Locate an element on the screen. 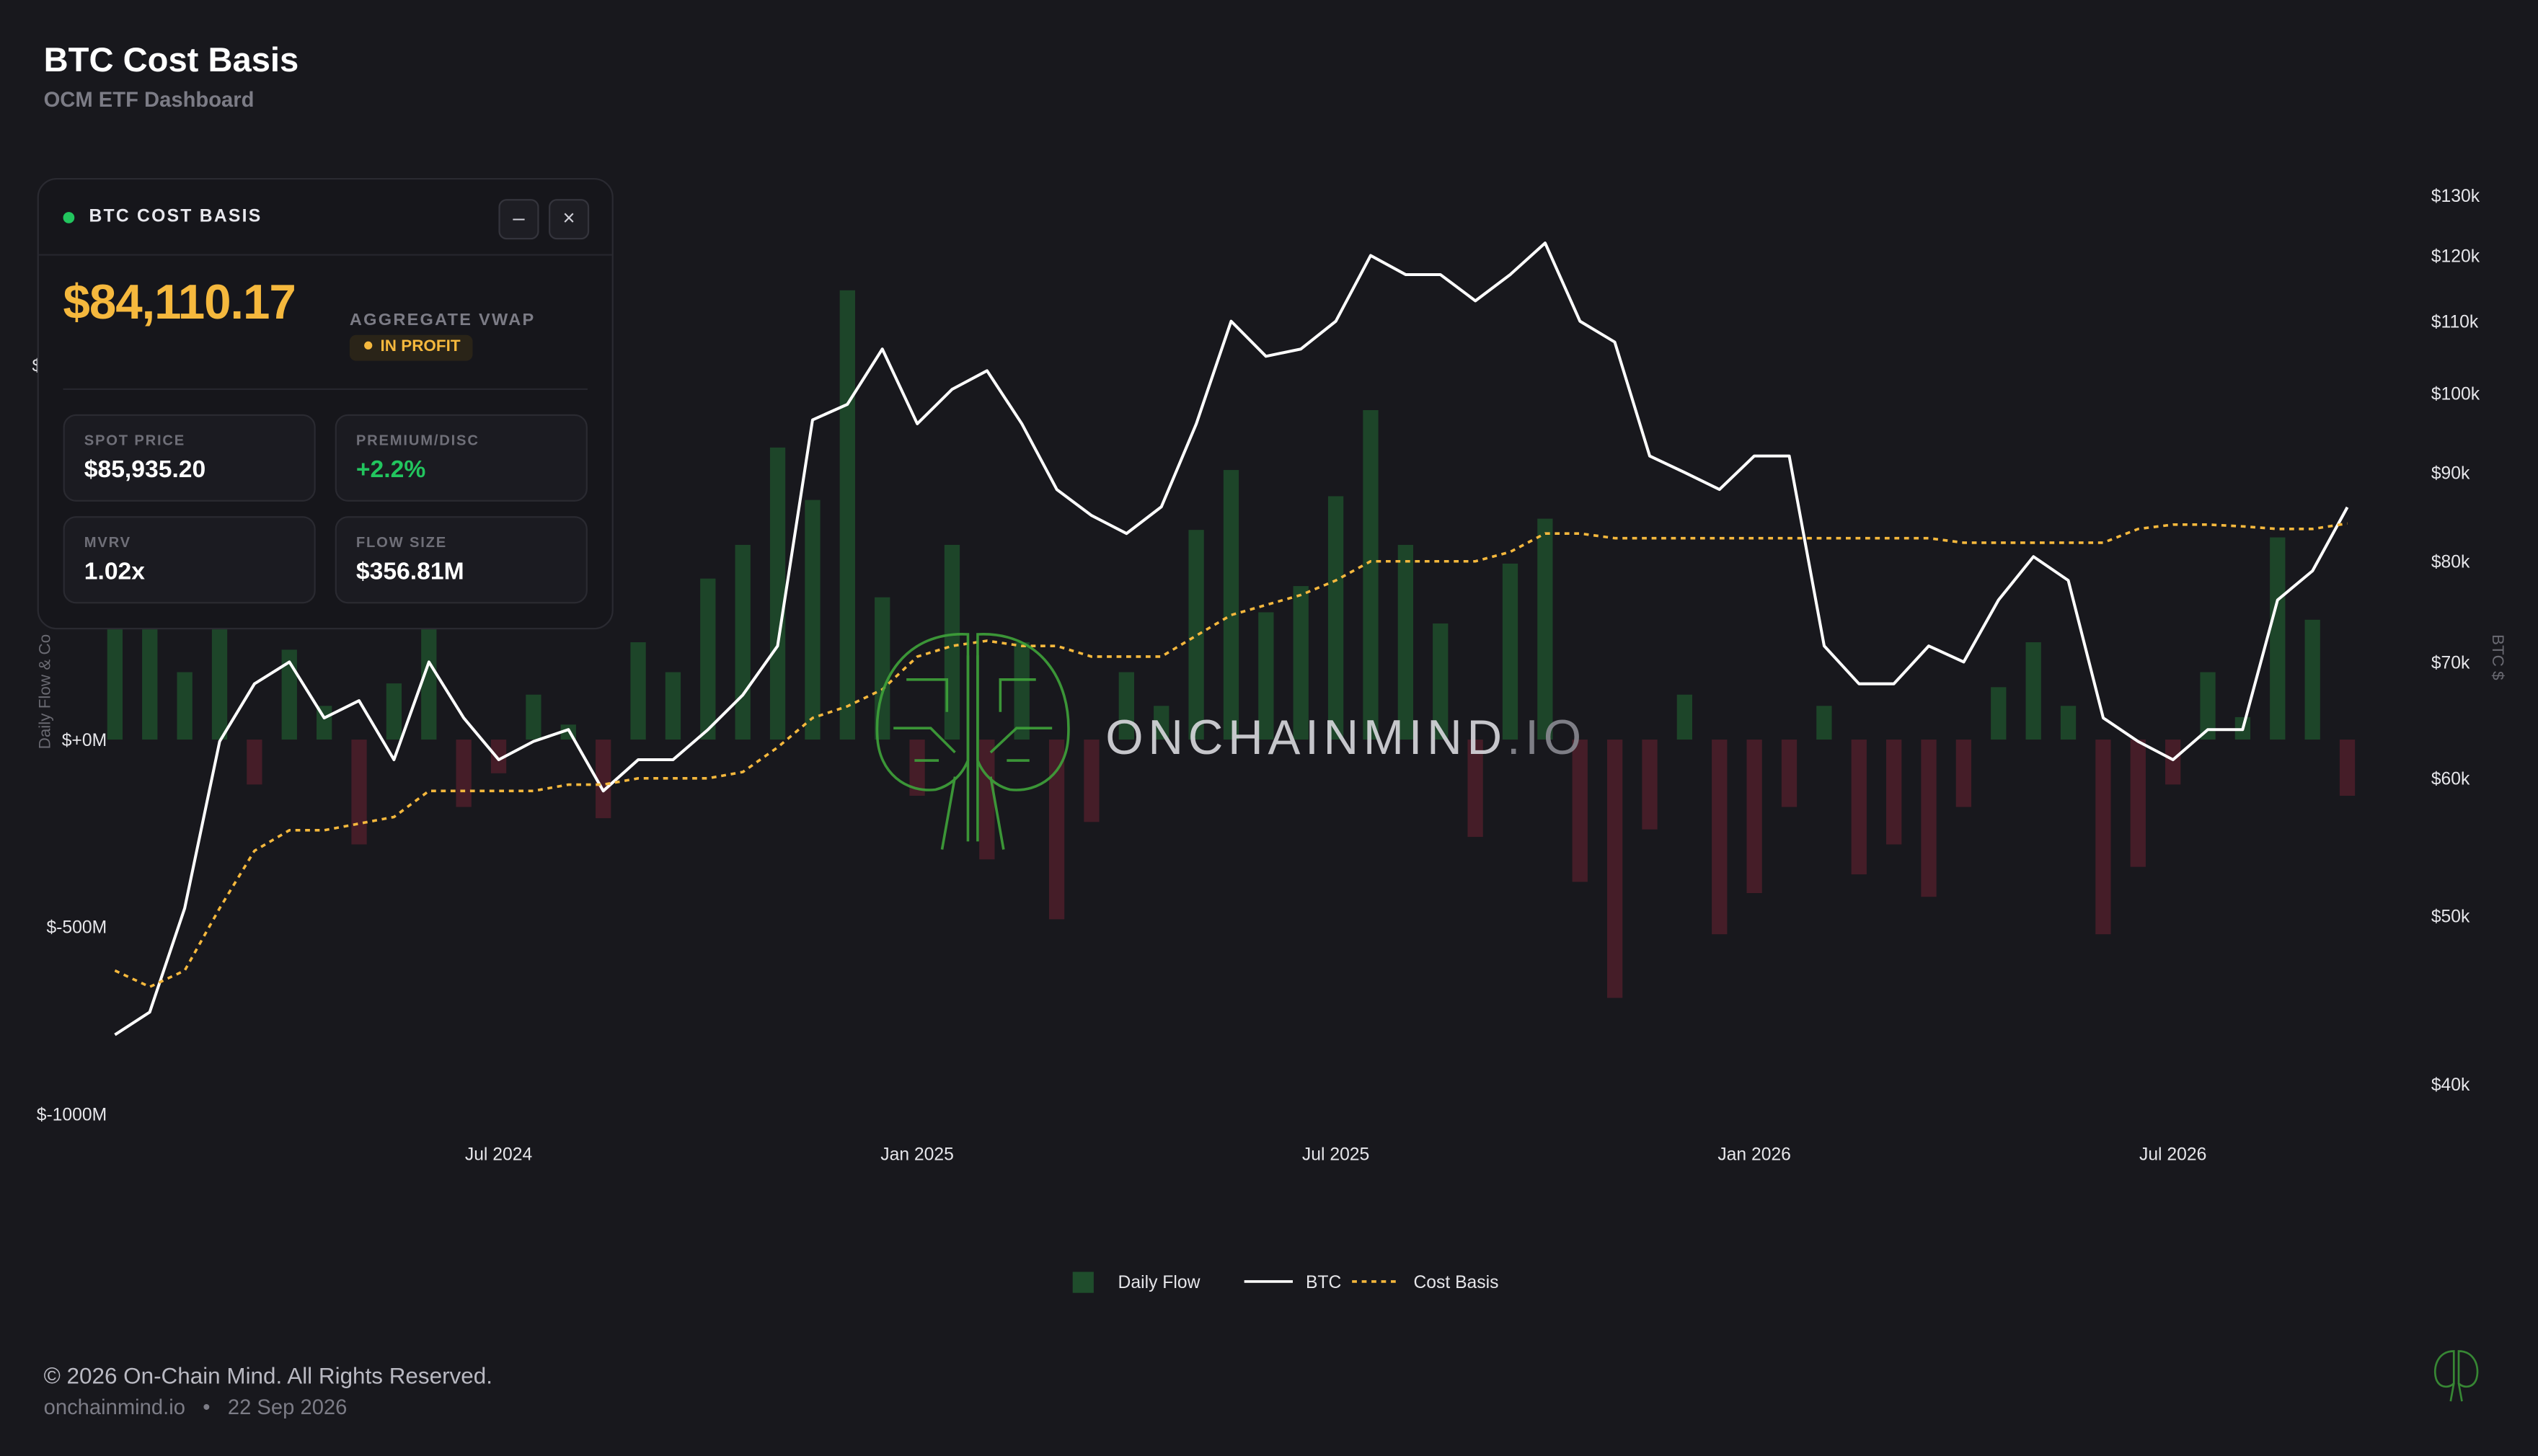 This screenshot has height=1456, width=2538. watermark-logo is located at coordinates (973, 741).